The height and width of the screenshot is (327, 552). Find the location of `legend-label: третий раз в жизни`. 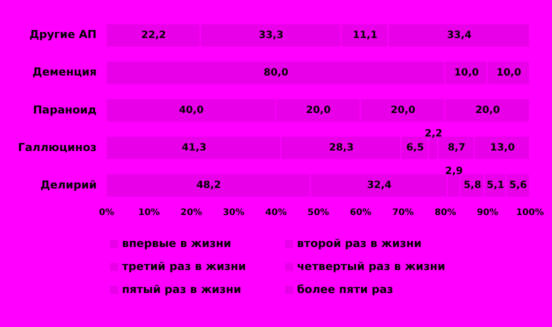

legend-label: третий раз в жизни is located at coordinates (184, 266).